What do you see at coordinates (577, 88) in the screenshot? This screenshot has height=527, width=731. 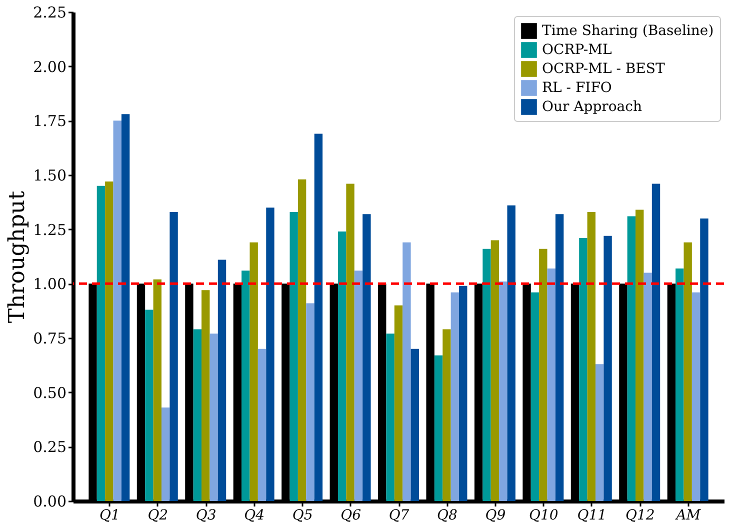 I see `legend-label: RL - FIFO` at bounding box center [577, 88].